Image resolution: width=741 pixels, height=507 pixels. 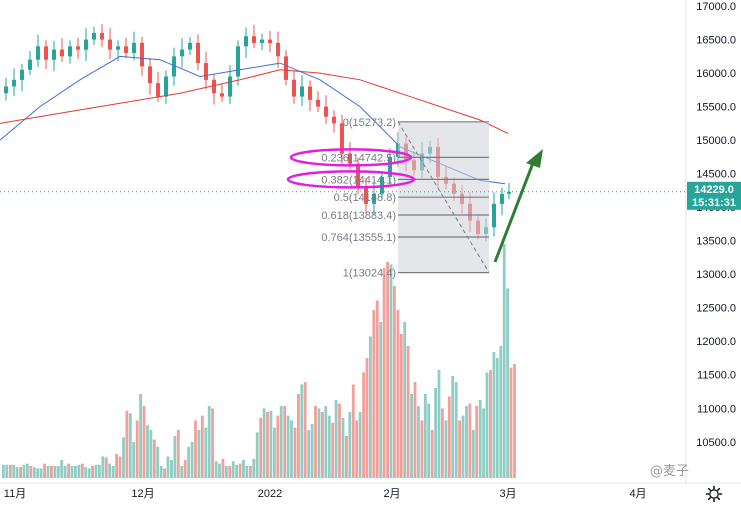 What do you see at coordinates (669, 471) in the screenshot?
I see `watermark: @麦子` at bounding box center [669, 471].